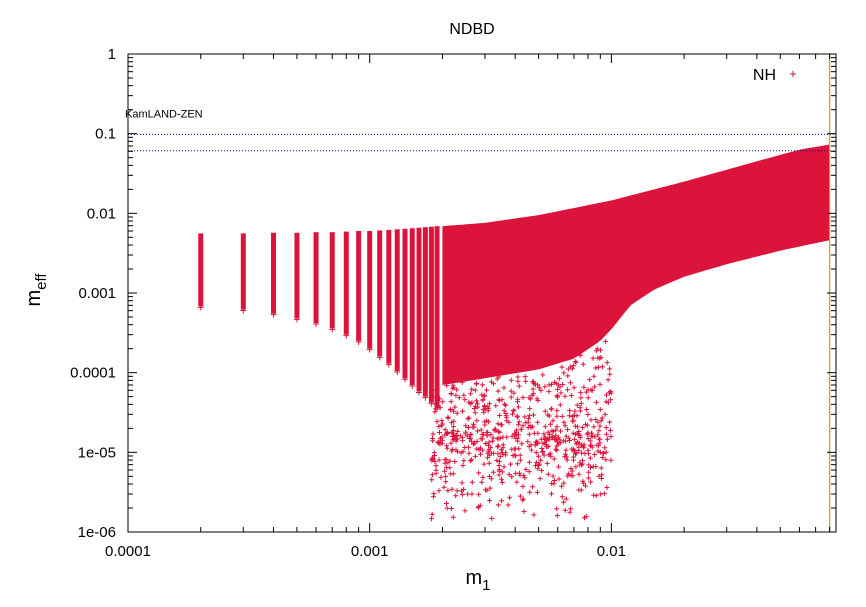 This screenshot has width=866, height=607. I want to click on y-tick-label-4: 0.001, so click(97, 293).